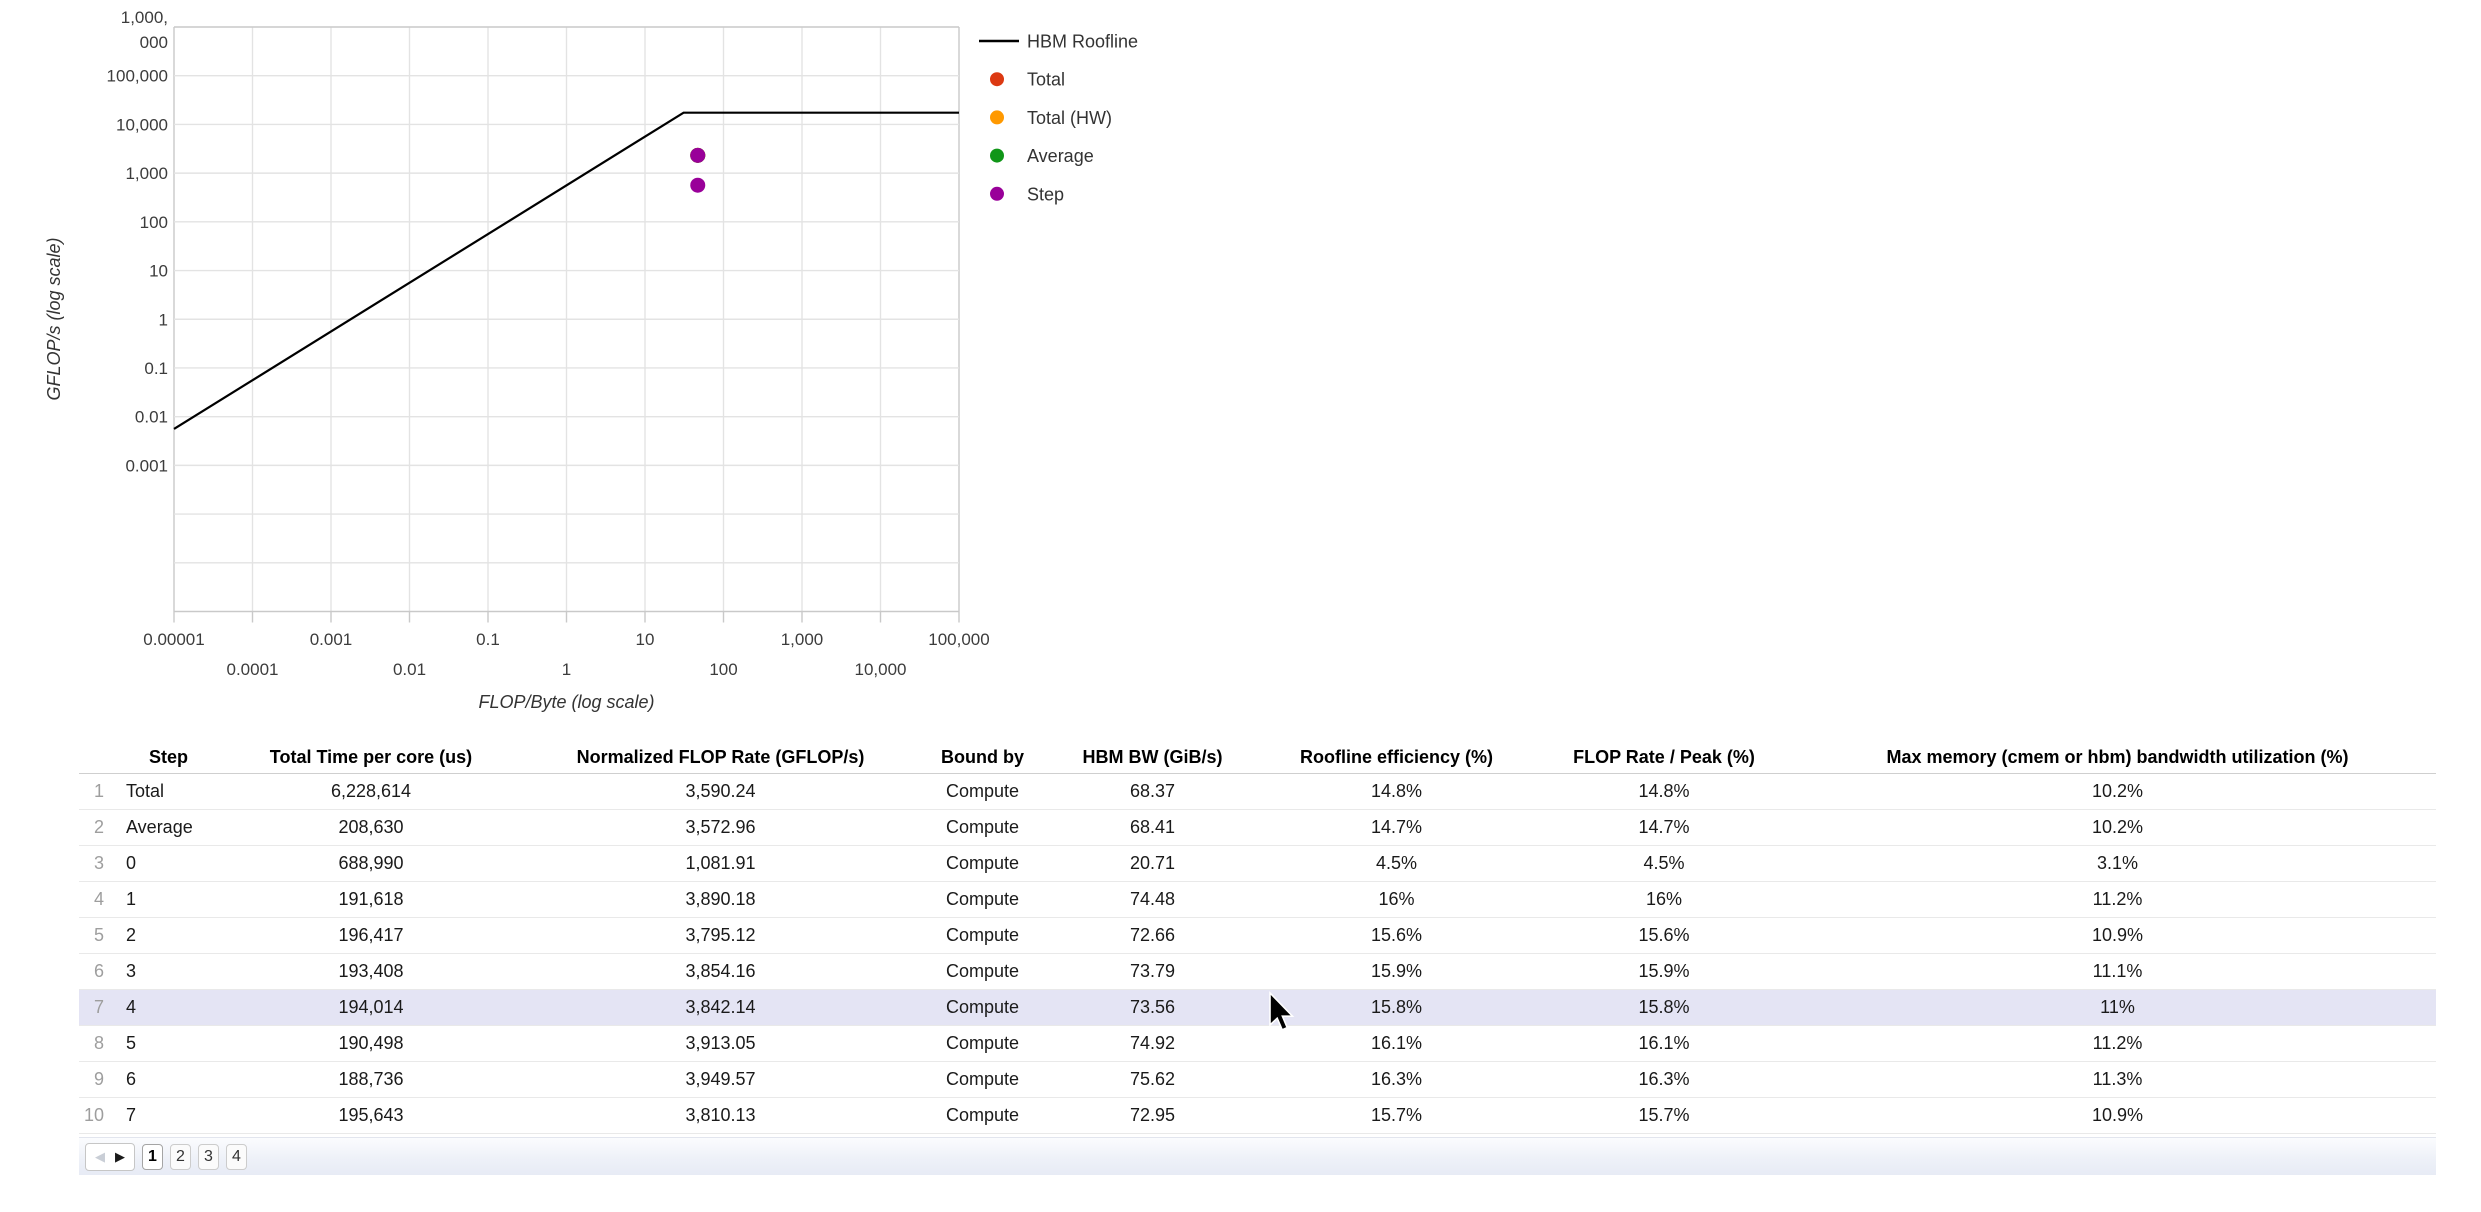 The height and width of the screenshot is (1212, 2481). I want to click on table-cell: 74.92, so click(1152, 1043).